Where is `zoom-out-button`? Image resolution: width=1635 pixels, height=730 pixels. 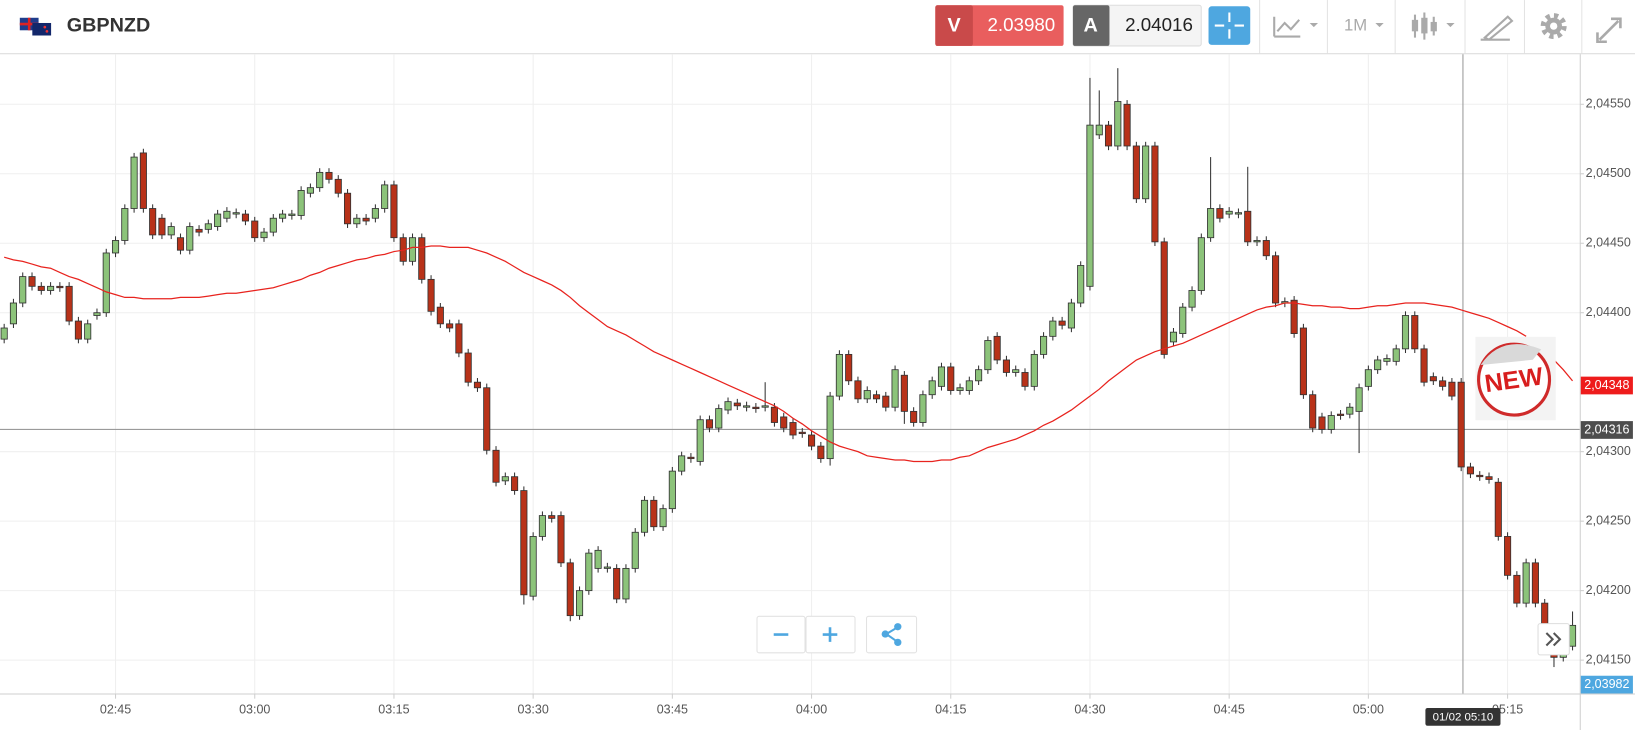 zoom-out-button is located at coordinates (781, 634).